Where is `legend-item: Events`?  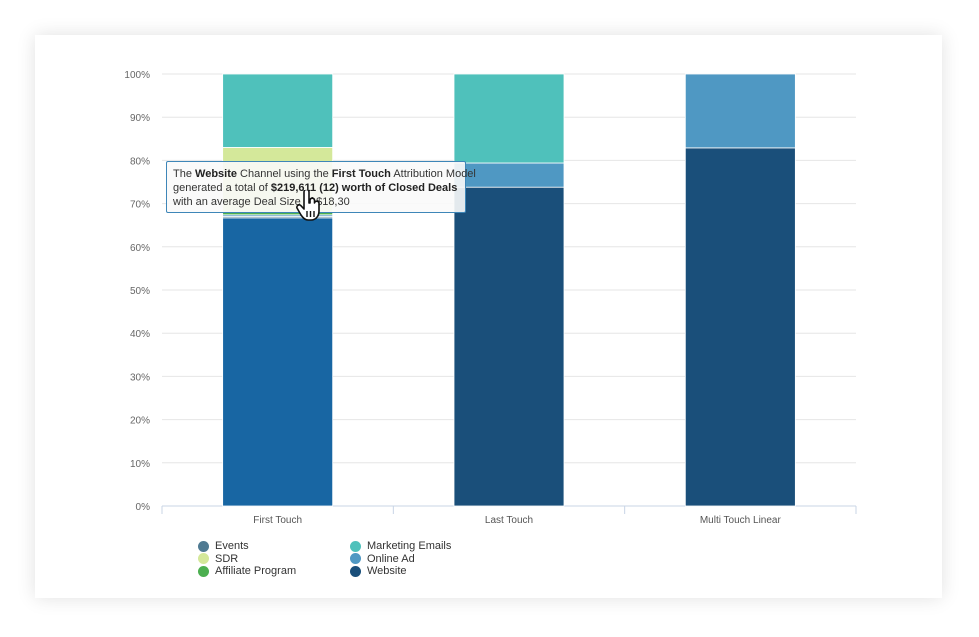 legend-item: Events is located at coordinates (223, 546).